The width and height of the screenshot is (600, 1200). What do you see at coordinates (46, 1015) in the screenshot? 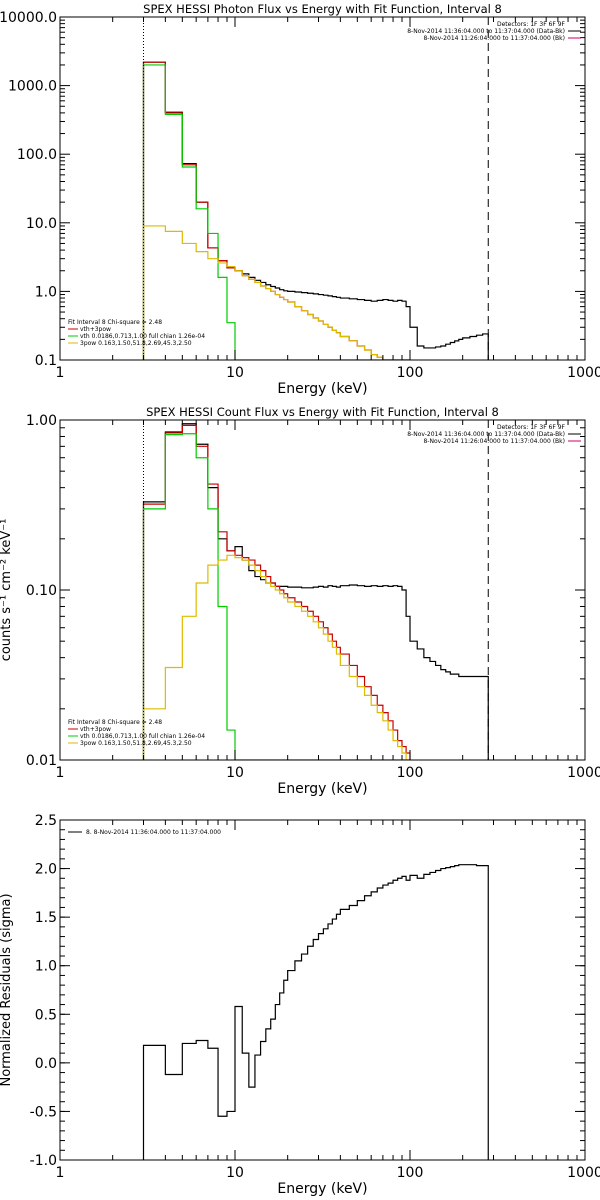
I see `y-tick-label: 0.5` at bounding box center [46, 1015].